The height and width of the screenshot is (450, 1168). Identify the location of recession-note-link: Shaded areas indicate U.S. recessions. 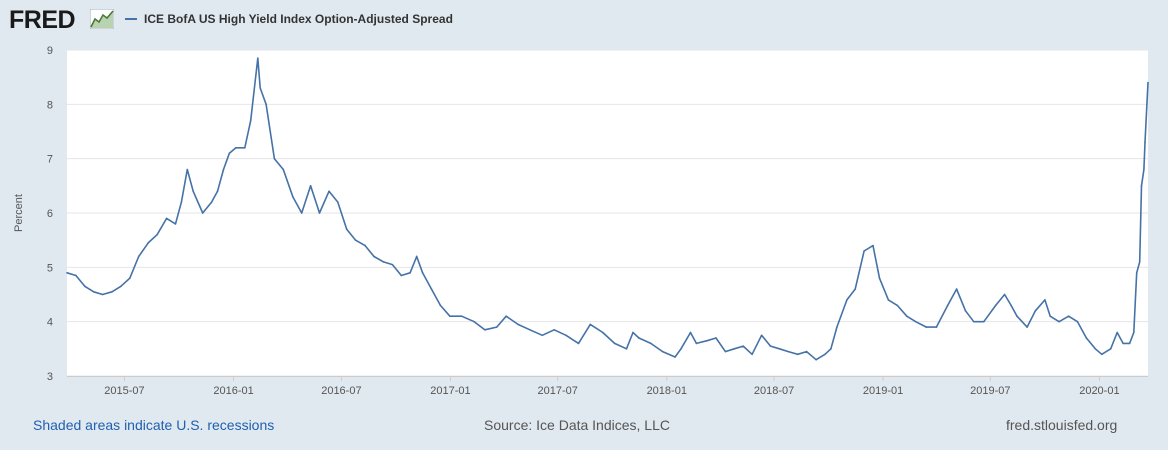
(154, 425).